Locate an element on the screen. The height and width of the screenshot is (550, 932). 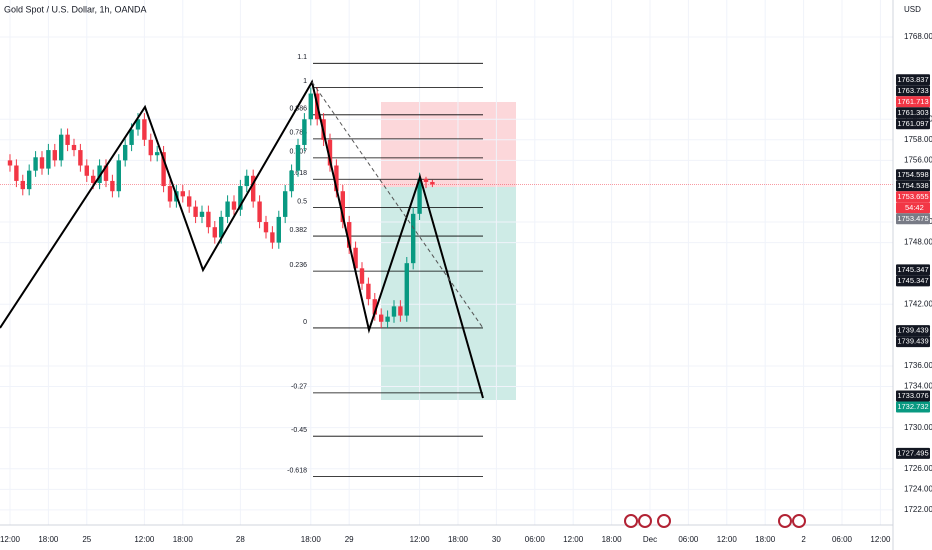
fib-level-label: -0.27 is located at coordinates (299, 387).